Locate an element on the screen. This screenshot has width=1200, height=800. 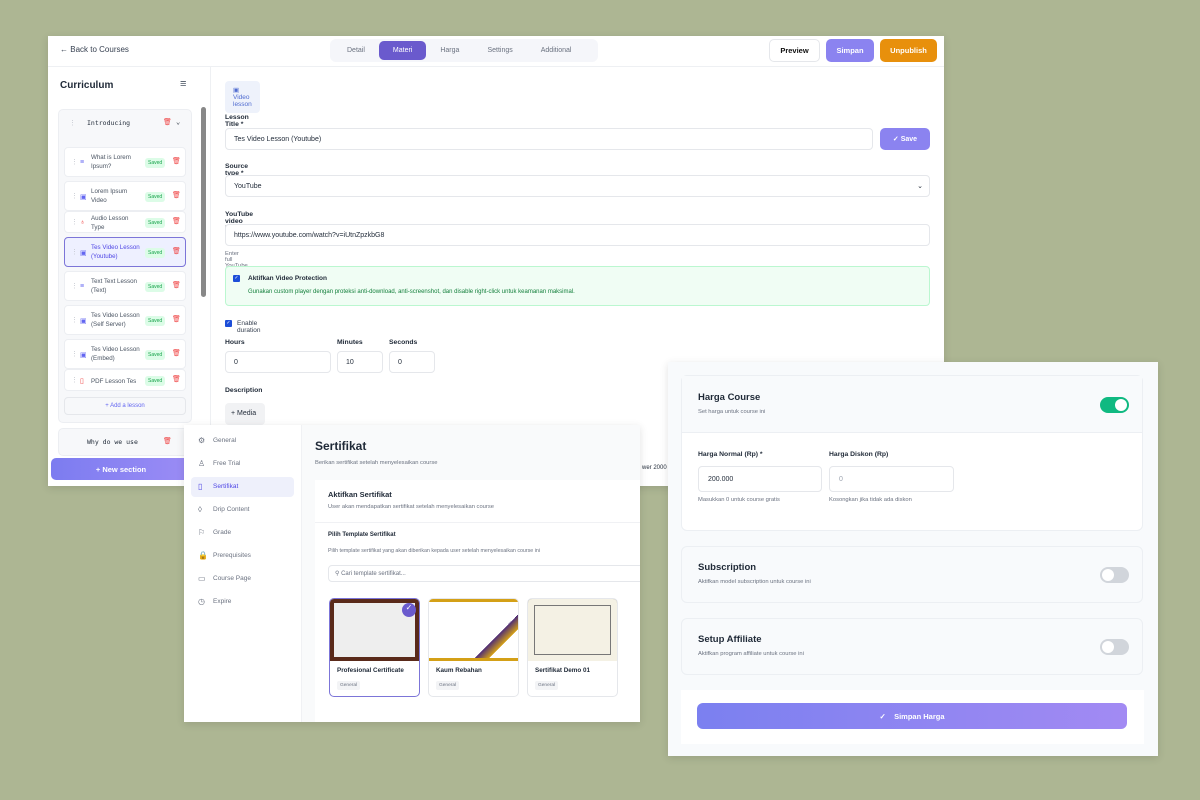
settings-nav-free-trial: ♙ Free Trial is located at coordinates (242, 464).